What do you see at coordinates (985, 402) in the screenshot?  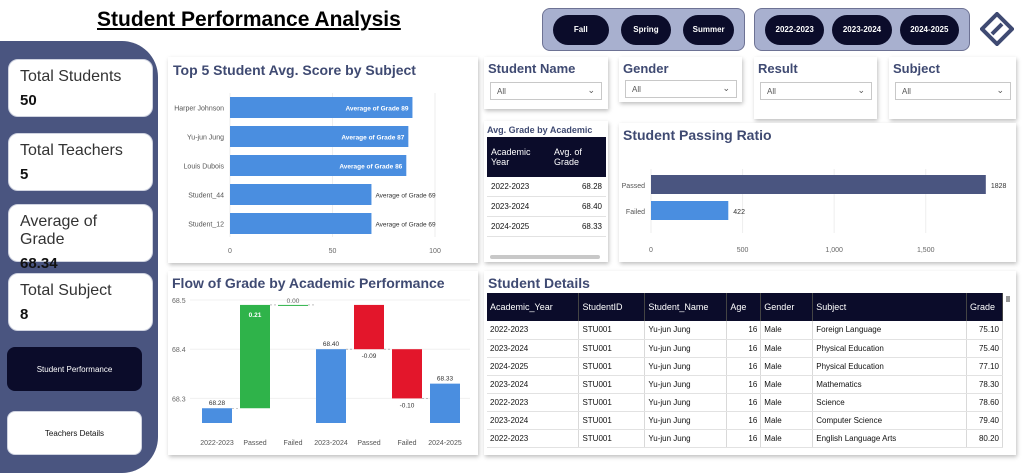 I see `cell: 78.60` at bounding box center [985, 402].